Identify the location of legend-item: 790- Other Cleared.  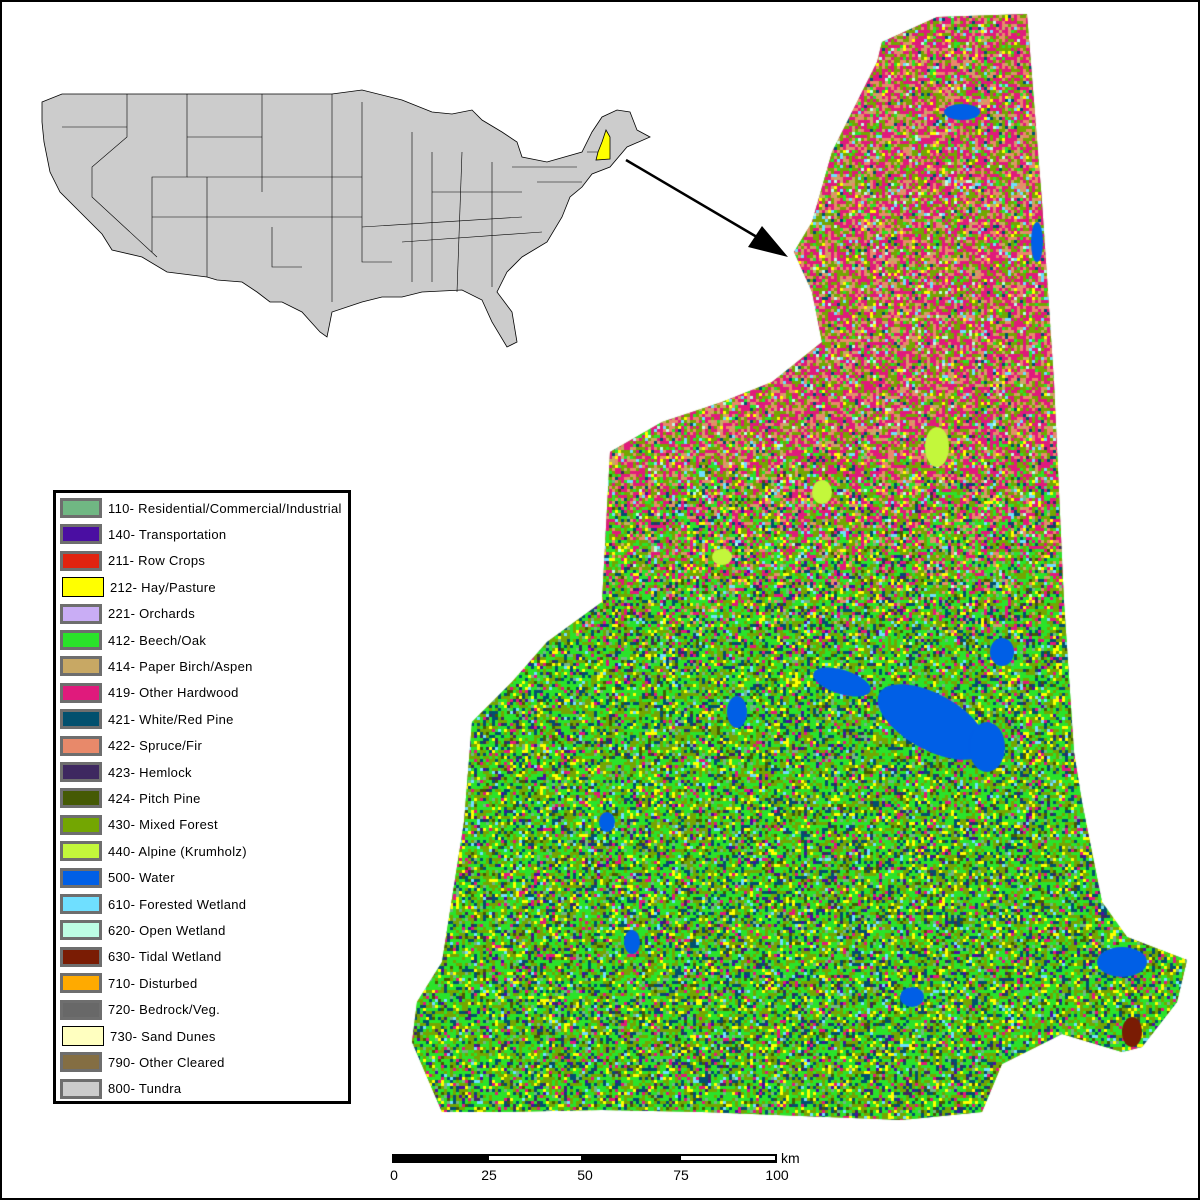
(142, 1062).